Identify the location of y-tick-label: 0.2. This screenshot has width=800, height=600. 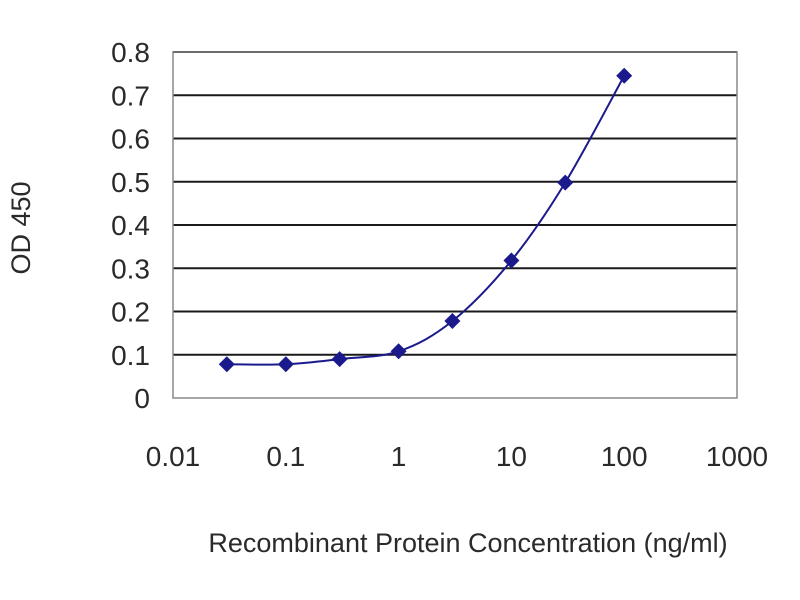
(130, 312).